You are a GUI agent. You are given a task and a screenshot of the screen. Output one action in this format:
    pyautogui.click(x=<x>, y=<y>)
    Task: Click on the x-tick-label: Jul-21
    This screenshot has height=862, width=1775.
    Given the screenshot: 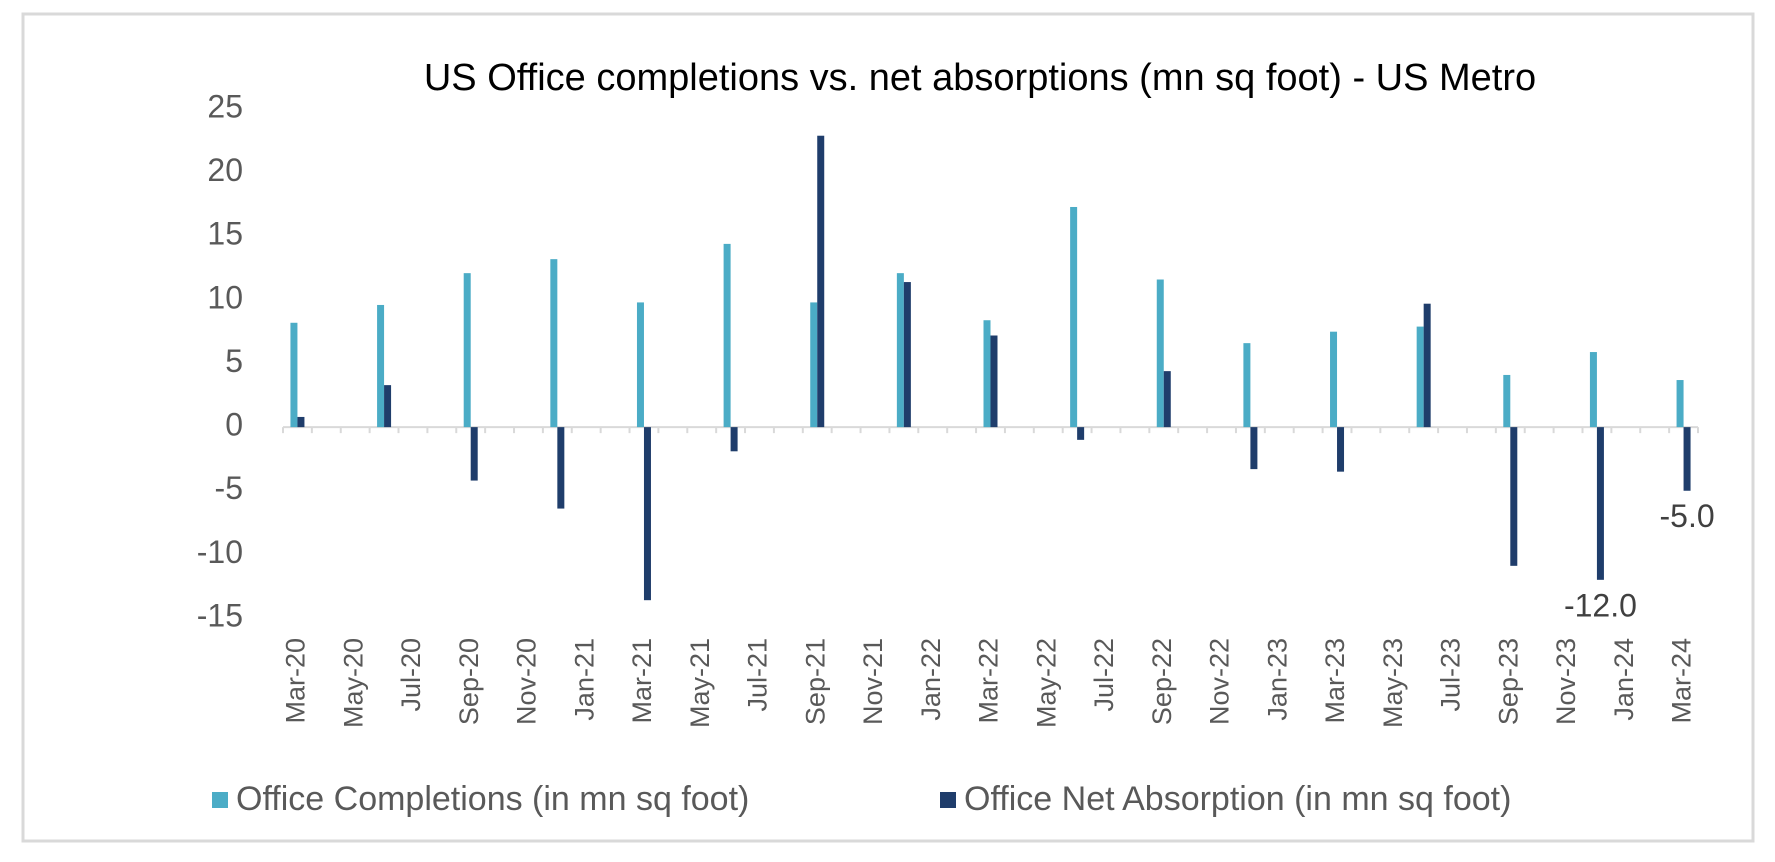 What is the action you would take?
    pyautogui.click(x=758, y=675)
    